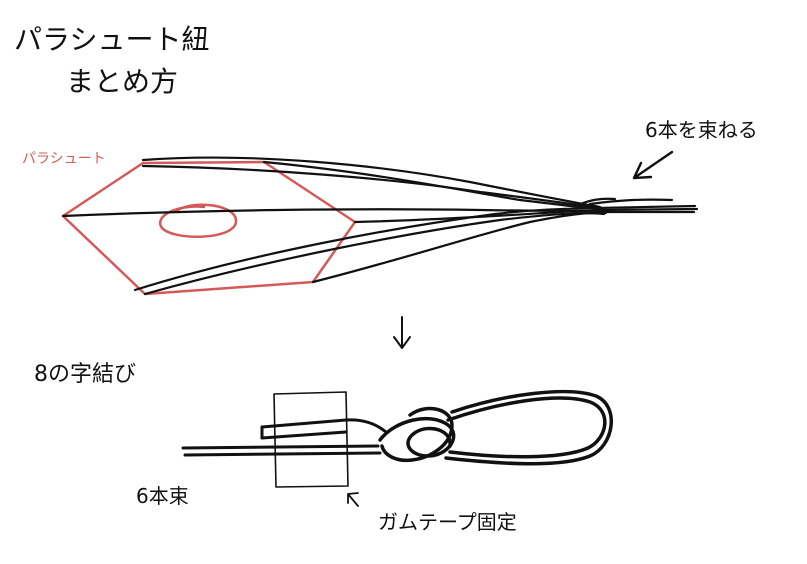 The image size is (807, 564). What do you see at coordinates (112, 39) in the screenshot?
I see `title-line-1: パラシュート紐` at bounding box center [112, 39].